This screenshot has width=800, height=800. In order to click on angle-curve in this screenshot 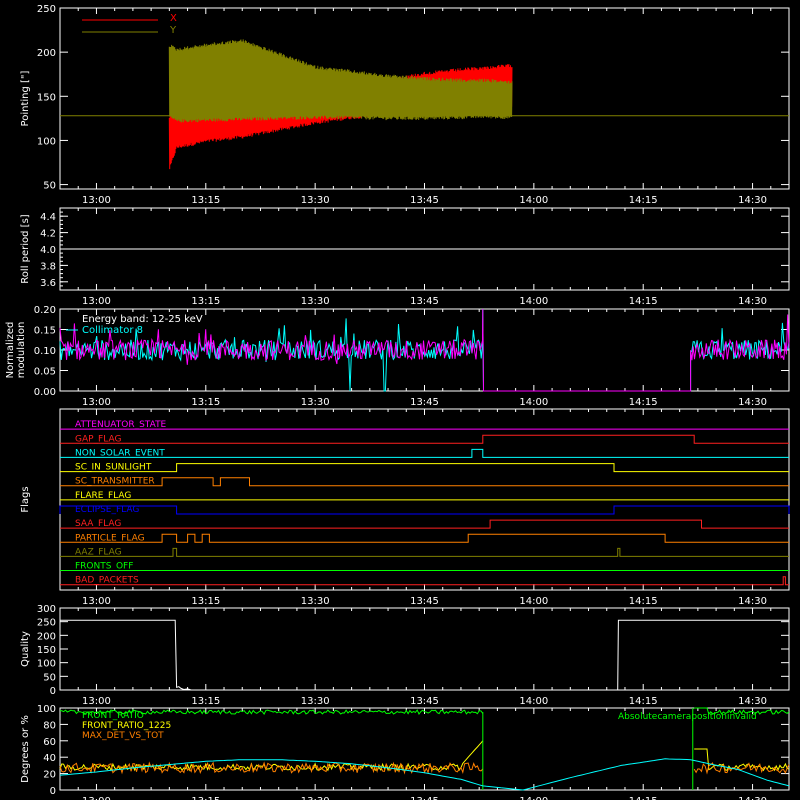, I will do `click(424, 774)`.